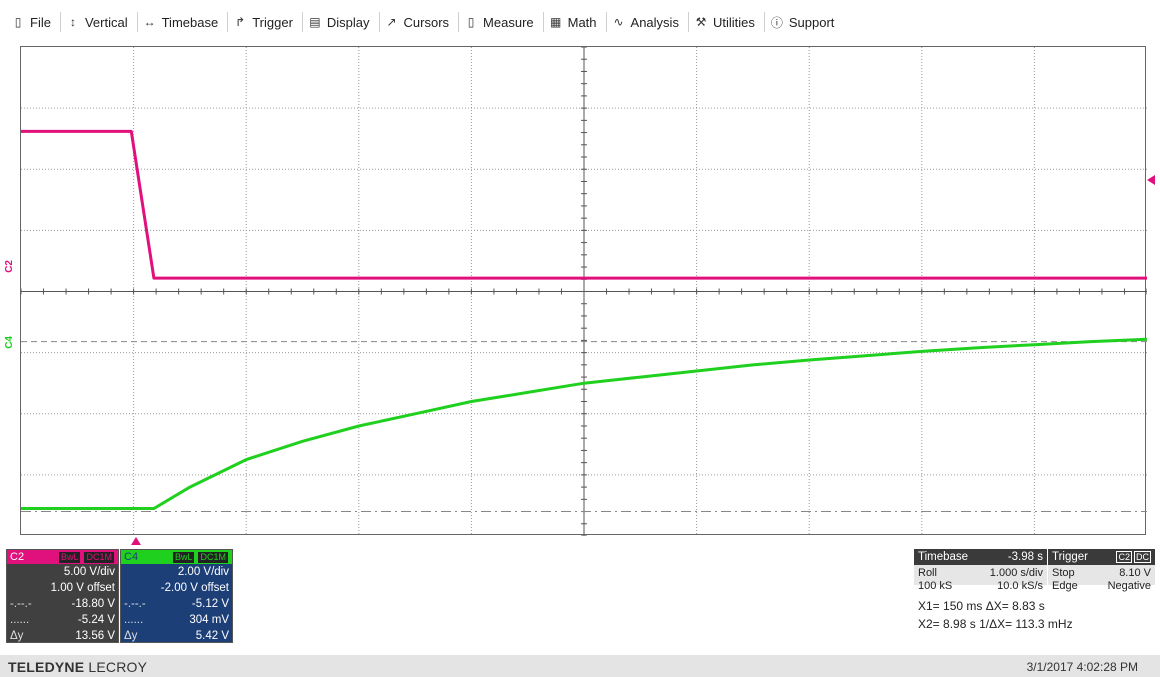  I want to click on menu-item-math: ▦ Math, so click(575, 22).